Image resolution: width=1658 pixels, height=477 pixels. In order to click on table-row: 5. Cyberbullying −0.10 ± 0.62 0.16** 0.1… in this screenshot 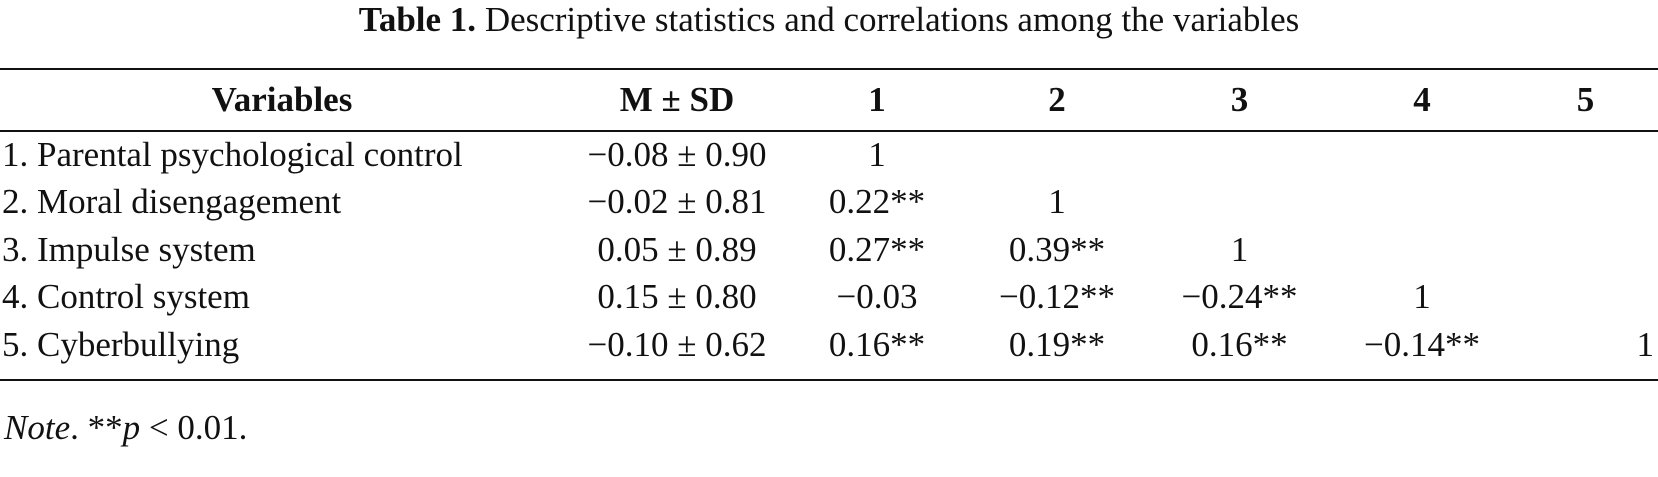, I will do `click(829, 345)`.